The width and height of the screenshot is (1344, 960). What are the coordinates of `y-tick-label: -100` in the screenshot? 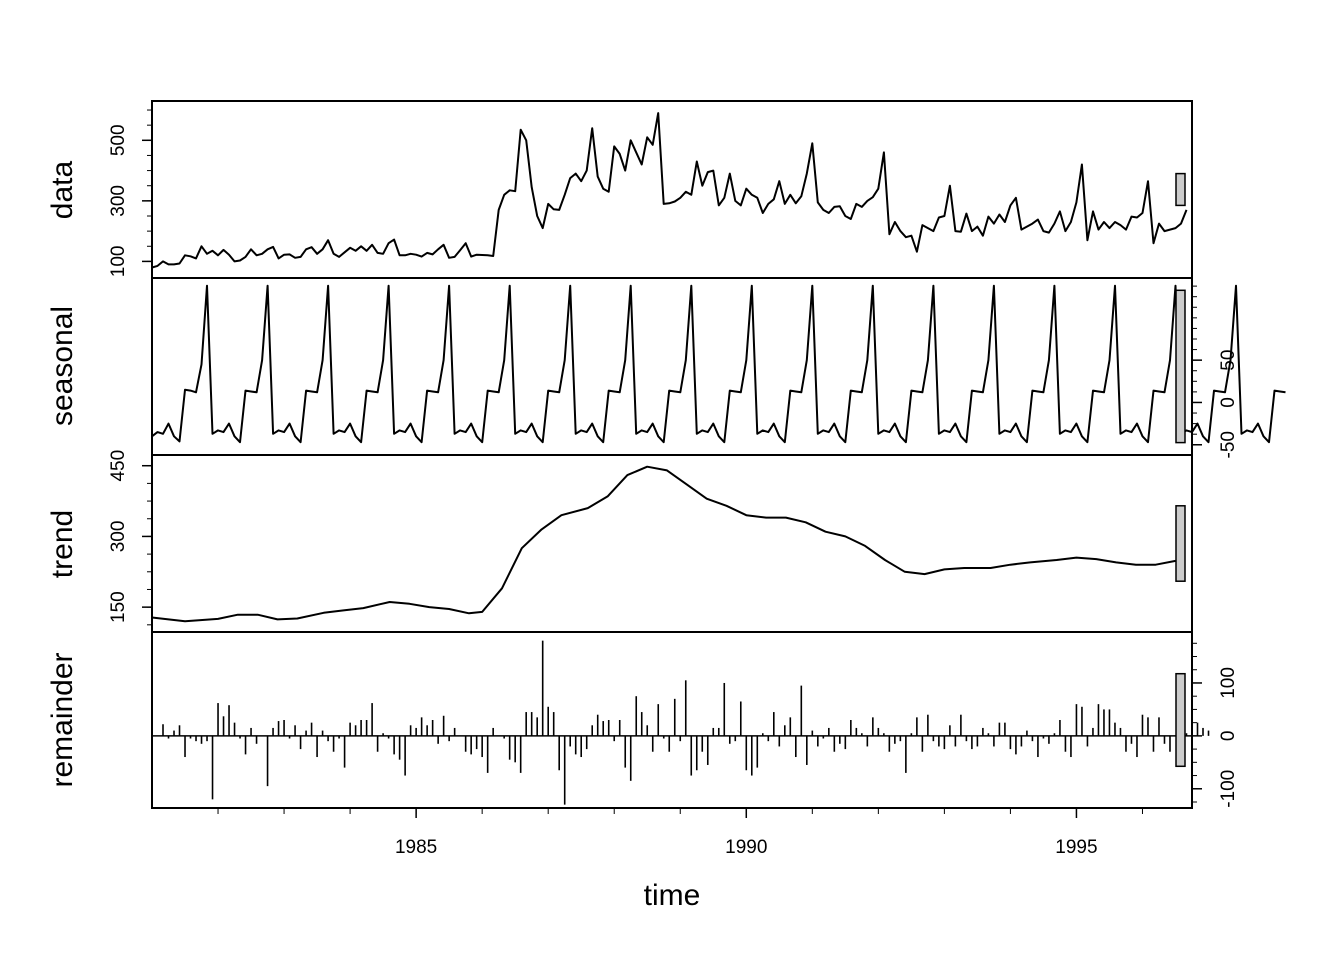 It's located at (1228, 789).